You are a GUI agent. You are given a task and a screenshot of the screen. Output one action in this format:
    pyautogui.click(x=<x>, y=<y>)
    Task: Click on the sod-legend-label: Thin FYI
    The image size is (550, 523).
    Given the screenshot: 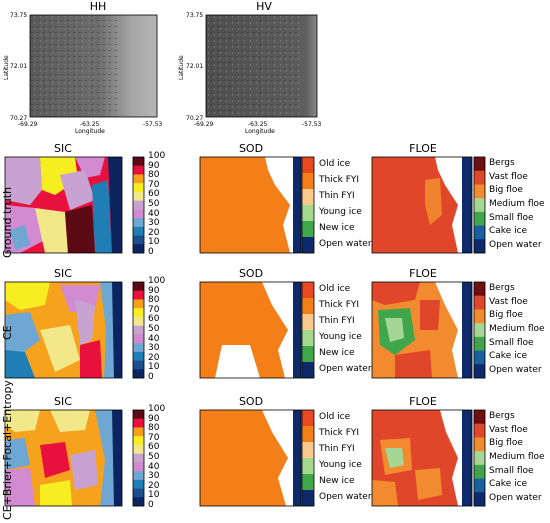 What is the action you would take?
    pyautogui.click(x=337, y=196)
    